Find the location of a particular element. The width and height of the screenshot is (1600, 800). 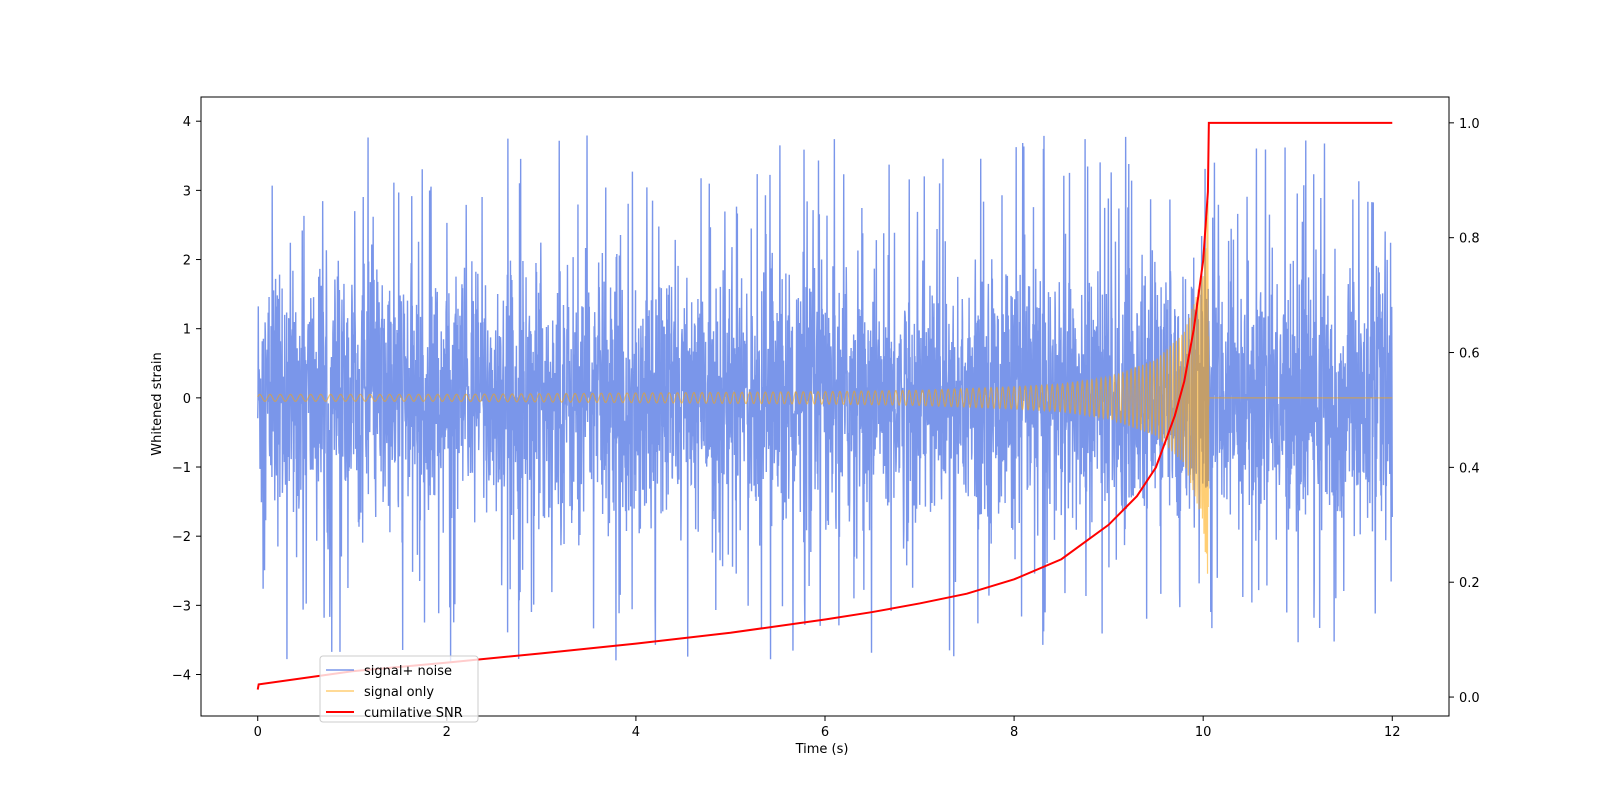

y2-tick-label: 0.0 is located at coordinates (1469, 698).